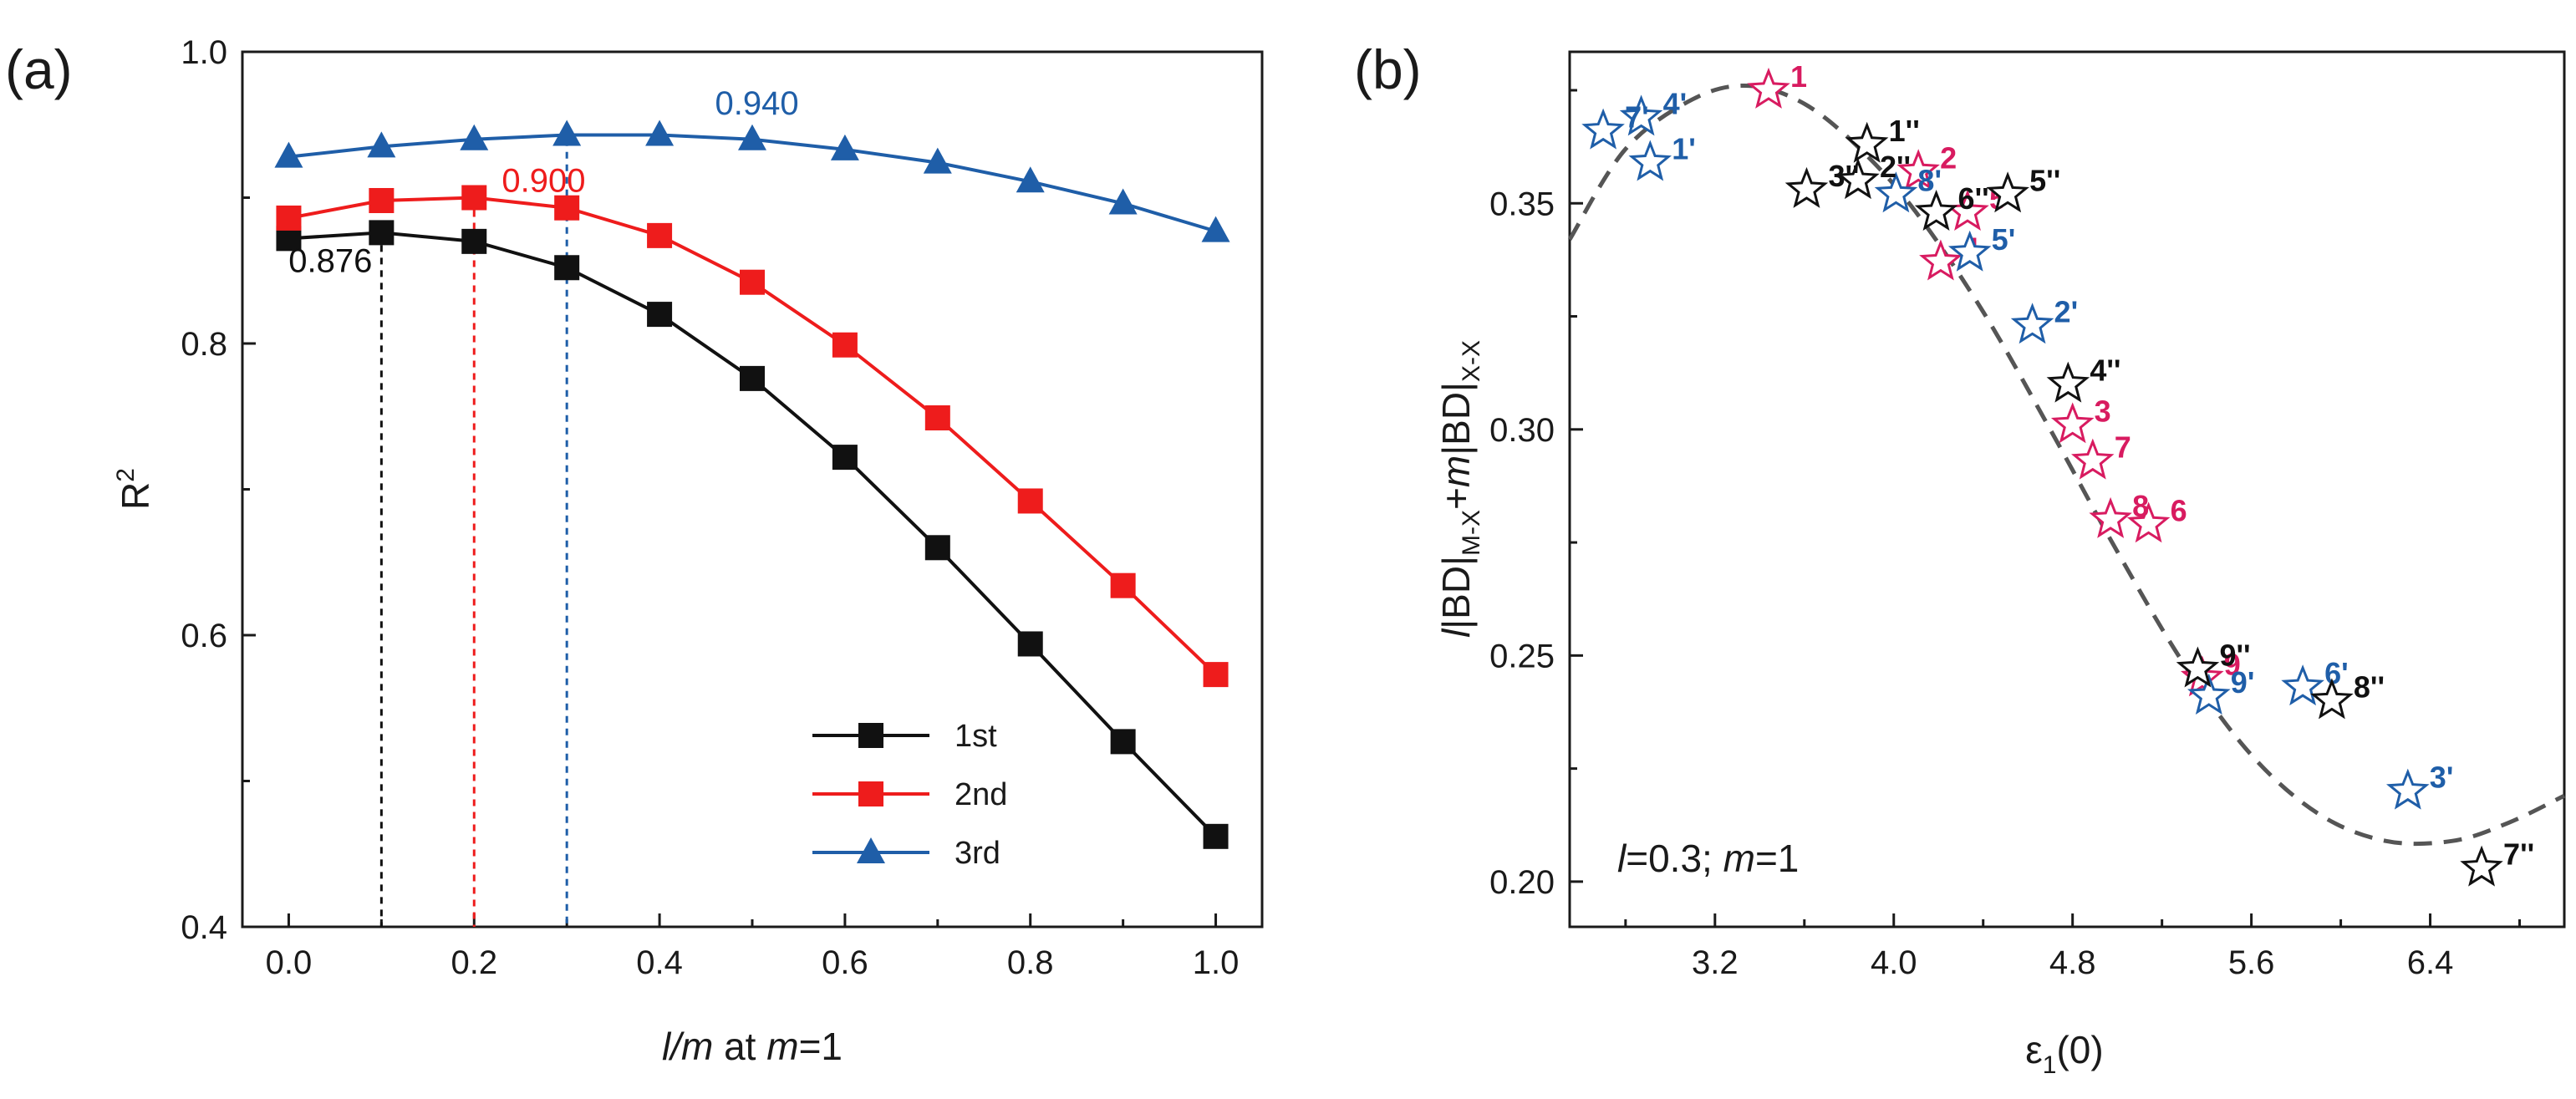 The height and width of the screenshot is (1099, 2576). I want to click on value-annotation: 0.900, so click(543, 181).